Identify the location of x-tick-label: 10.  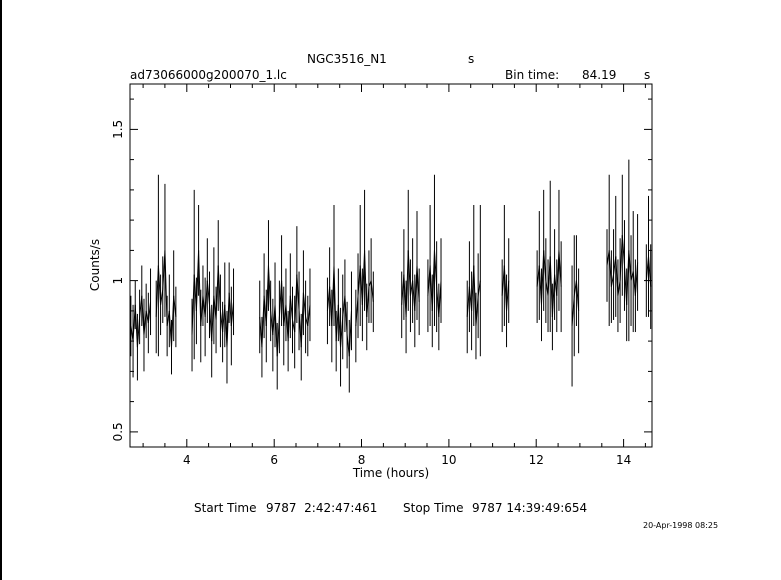
(448, 460).